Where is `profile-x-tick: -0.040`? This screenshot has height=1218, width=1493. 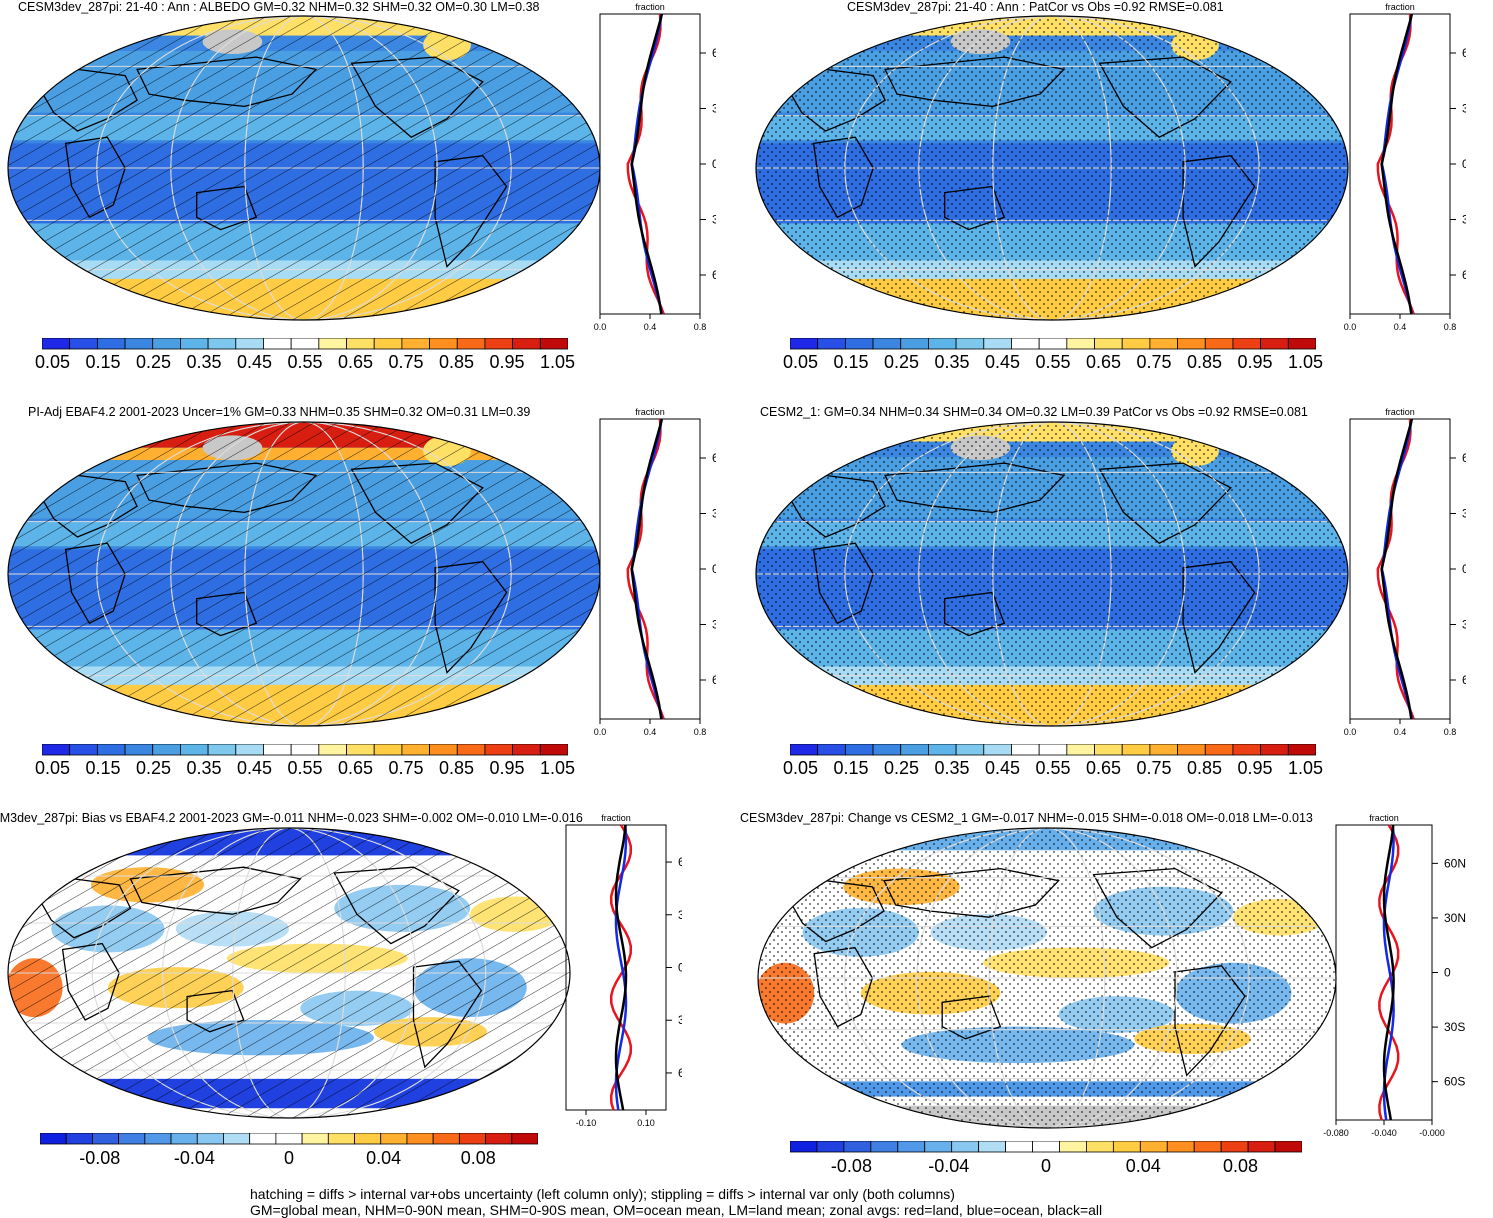
profile-x-tick: -0.040 is located at coordinates (1384, 1133).